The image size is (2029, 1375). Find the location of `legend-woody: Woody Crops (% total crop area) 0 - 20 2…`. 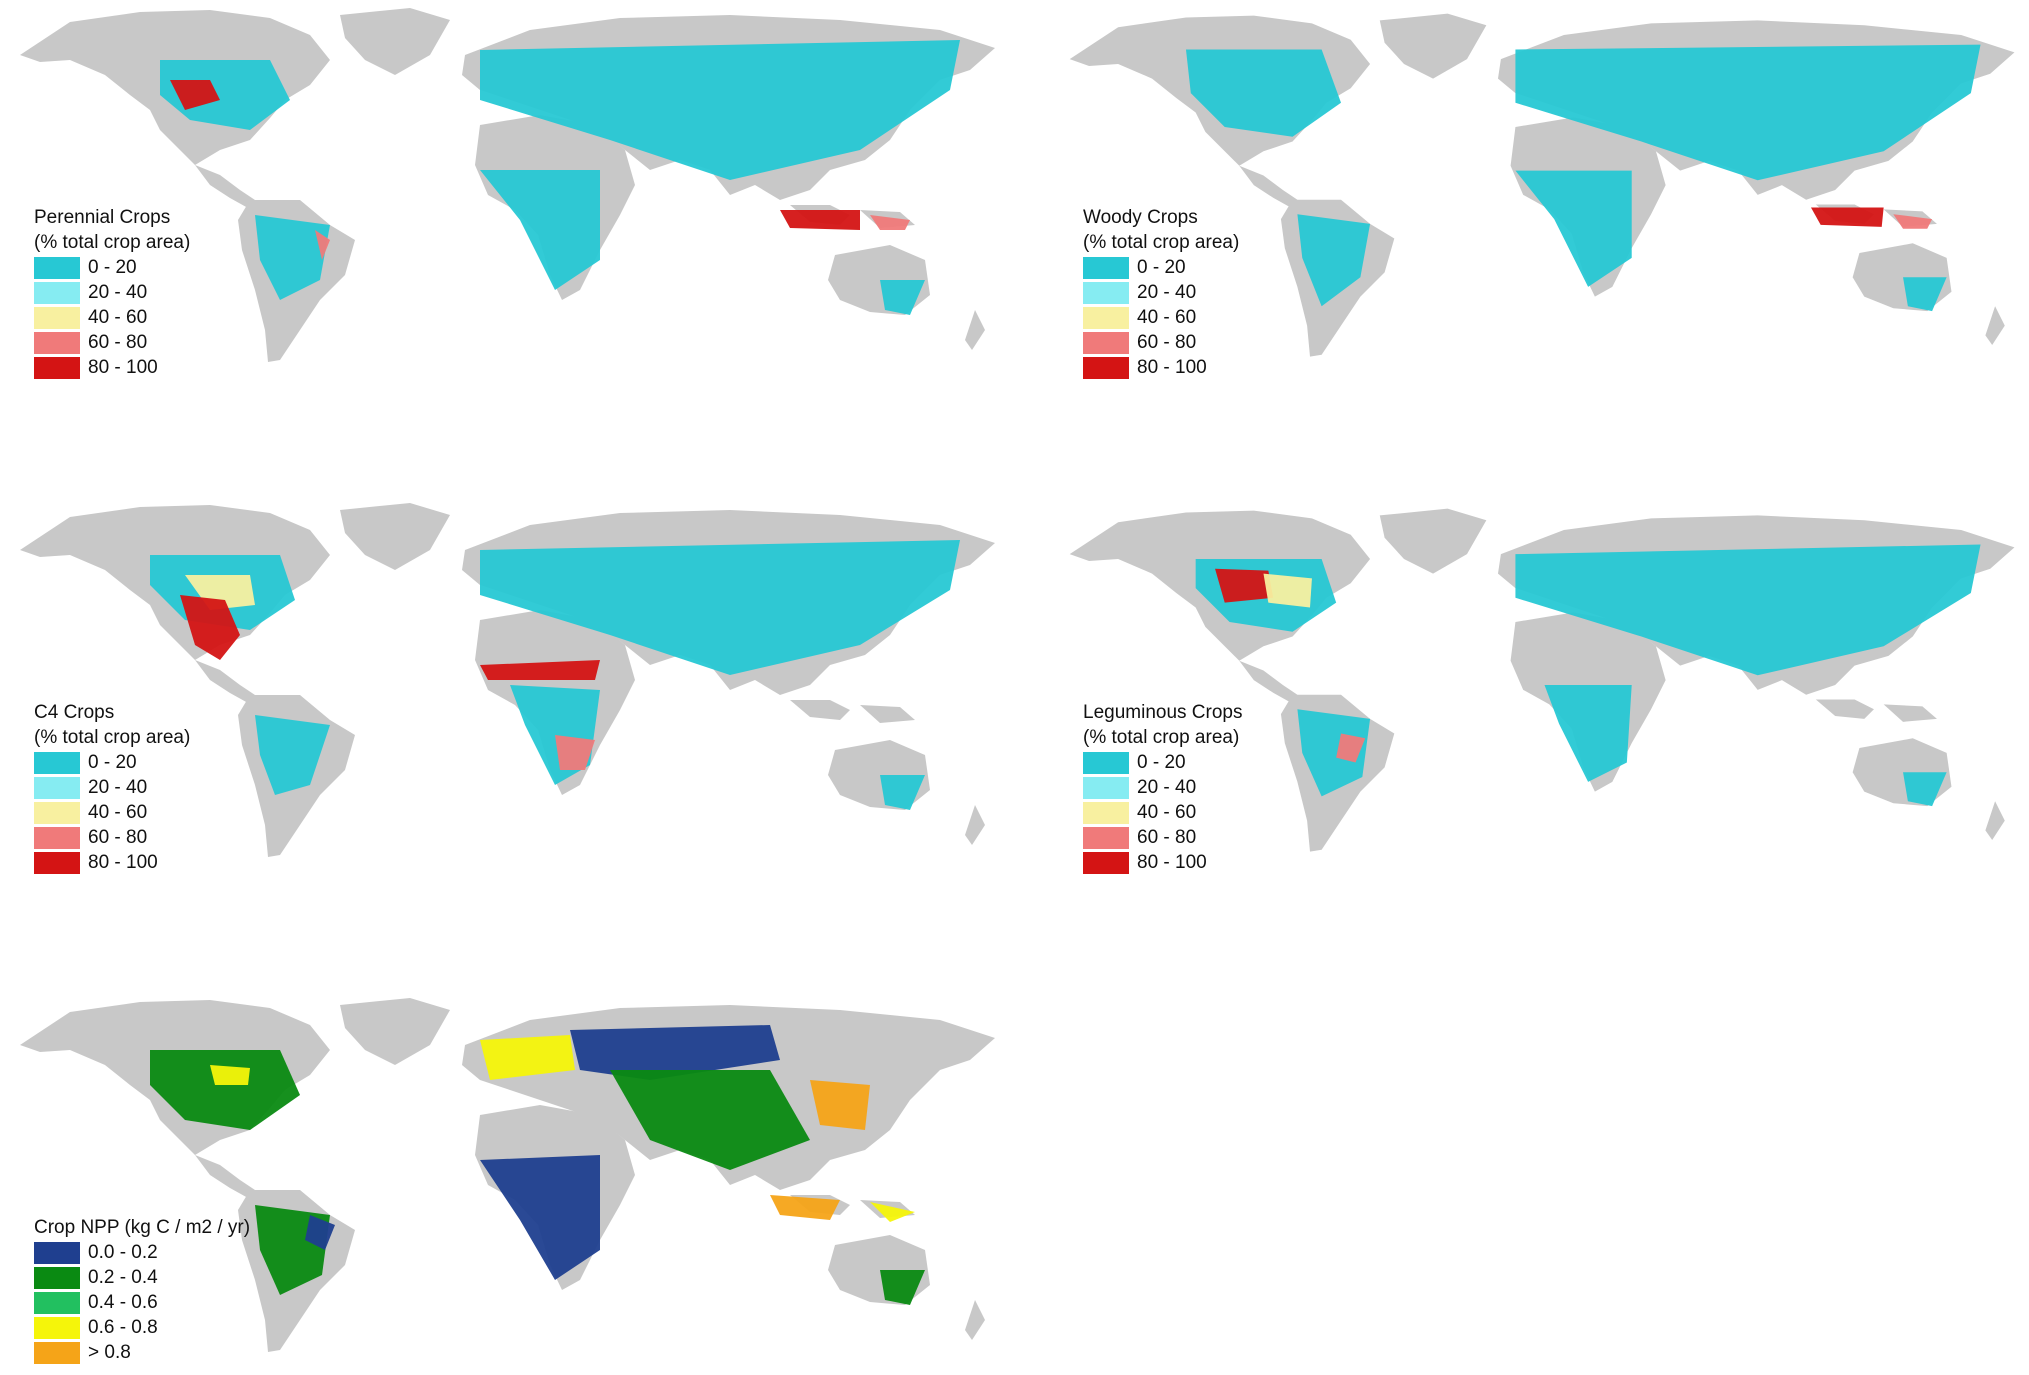

legend-woody: Woody Crops (% total crop area) 0 - 20 2… is located at coordinates (1161, 292).